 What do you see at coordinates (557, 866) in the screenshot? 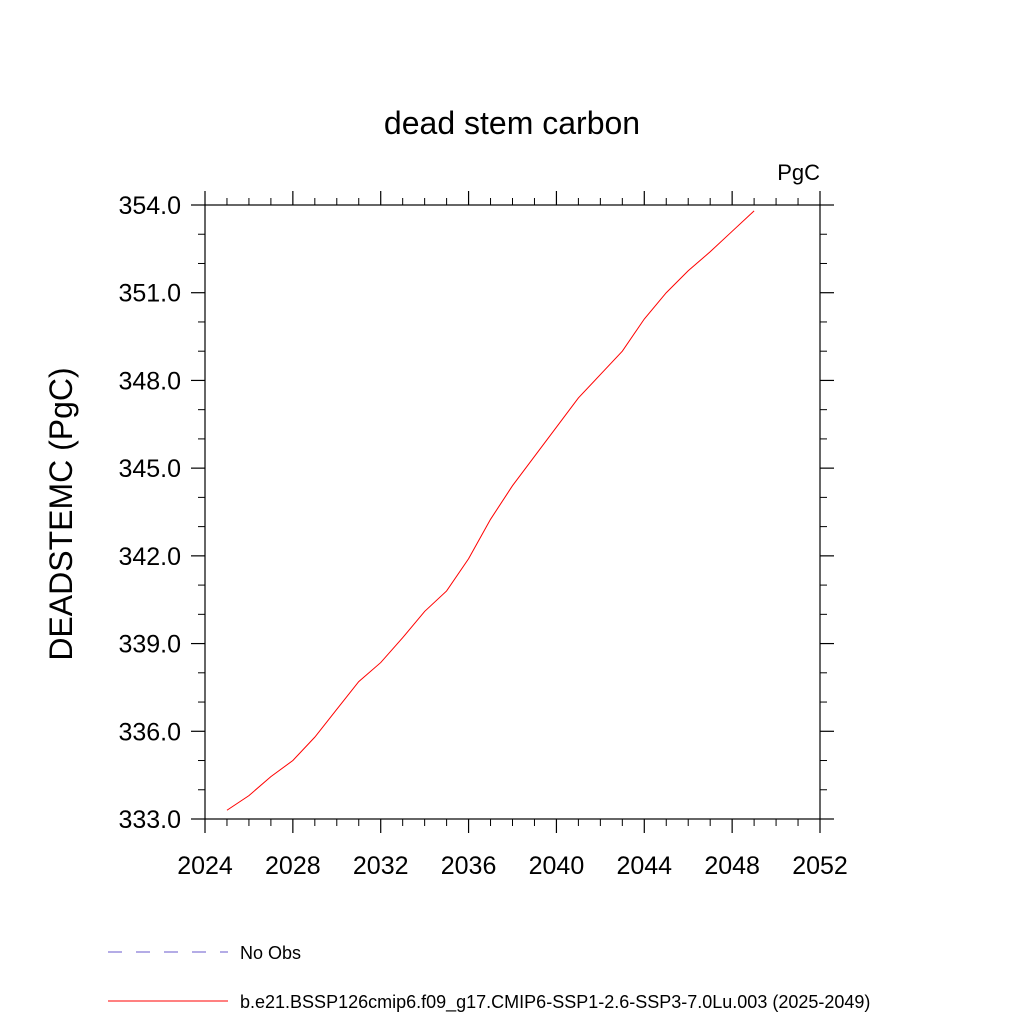
I see `x-tick-label: 2040` at bounding box center [557, 866].